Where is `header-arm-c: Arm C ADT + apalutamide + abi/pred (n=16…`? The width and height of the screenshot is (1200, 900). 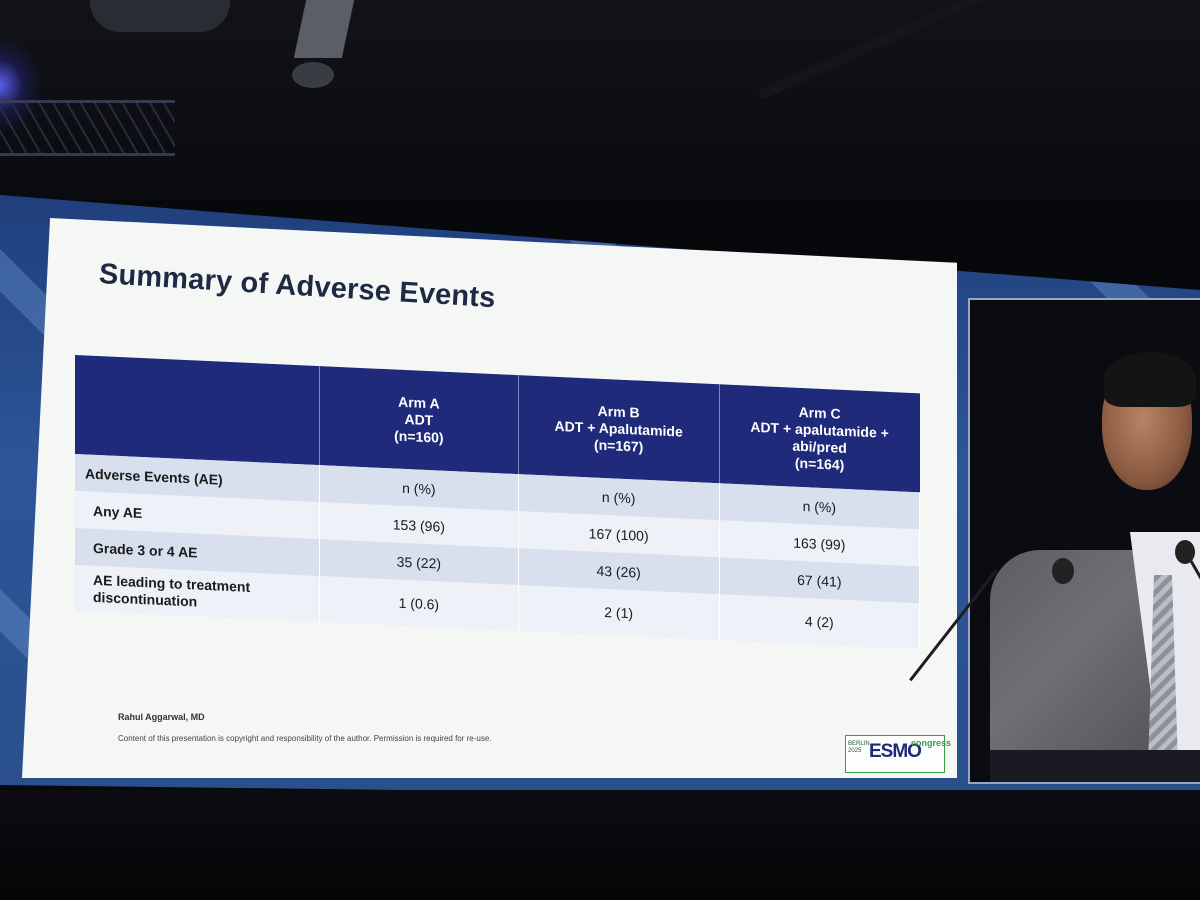
header-arm-c: Arm C ADT + apalutamide + abi/pred (n=16… is located at coordinates (819, 438).